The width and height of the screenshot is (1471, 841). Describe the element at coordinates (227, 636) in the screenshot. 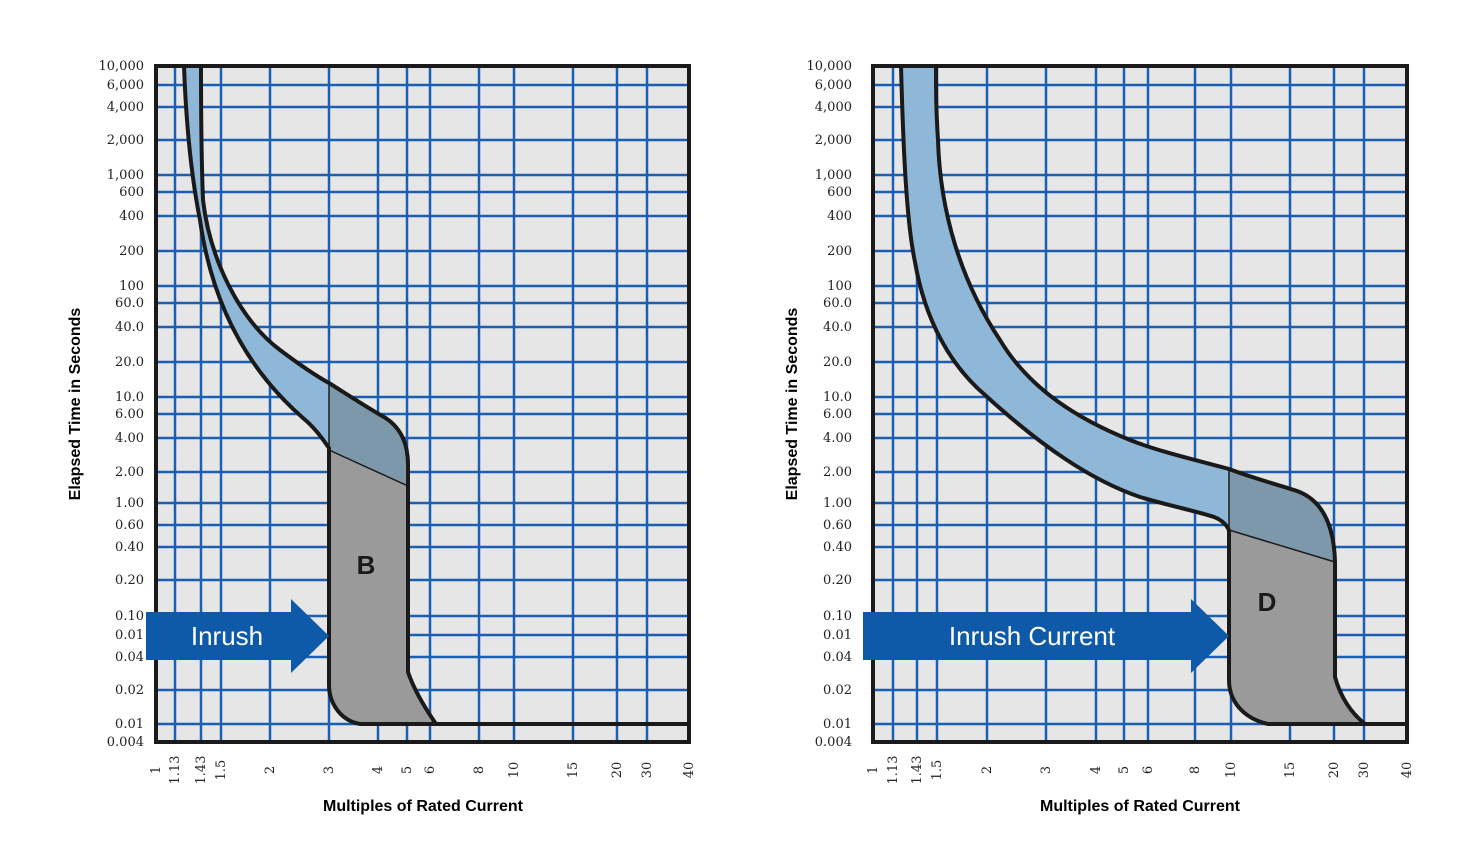

I see `inrush-arrow-label: Inrush` at that location.